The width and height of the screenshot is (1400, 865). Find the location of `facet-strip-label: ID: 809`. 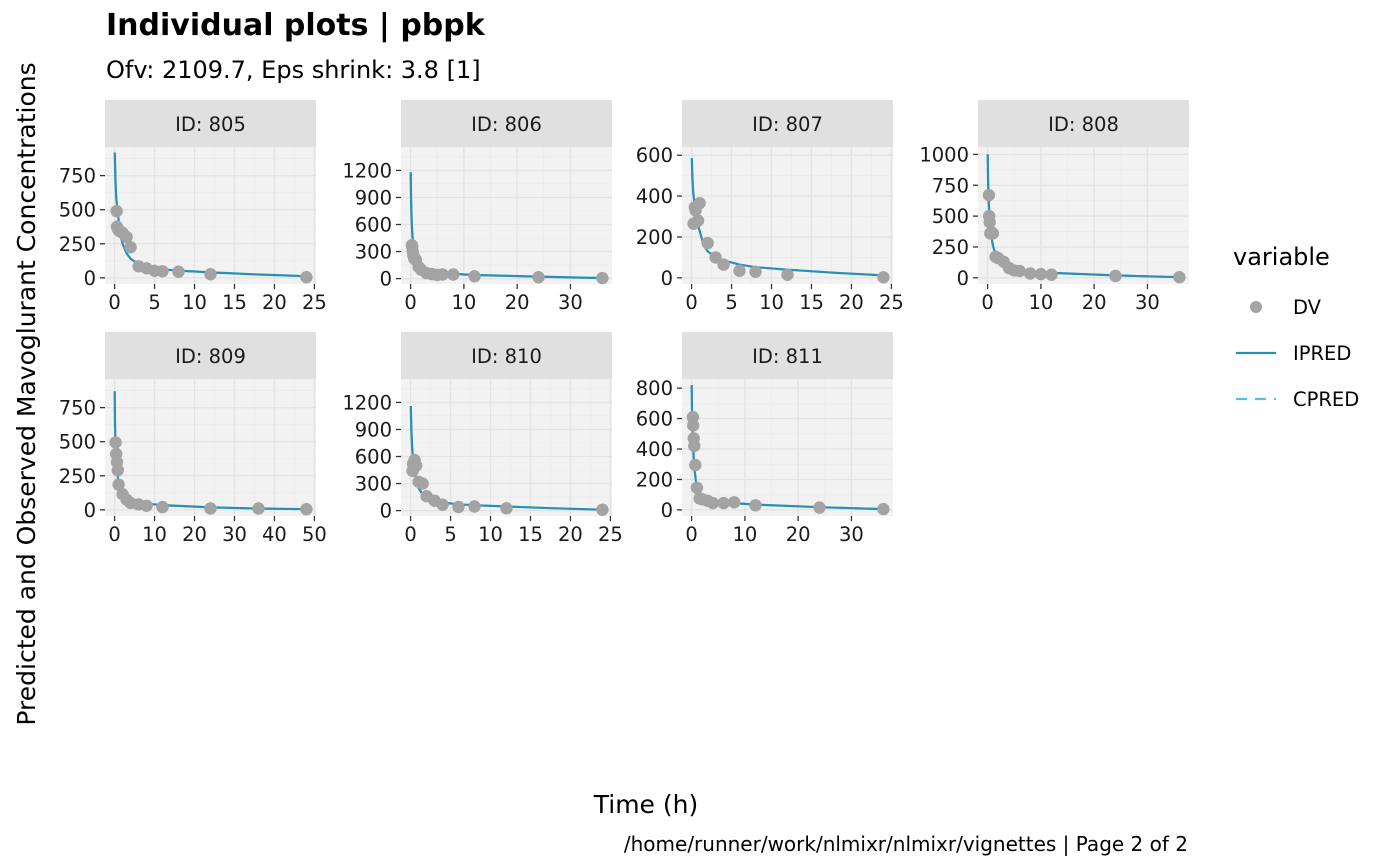

facet-strip-label: ID: 809 is located at coordinates (210, 356).